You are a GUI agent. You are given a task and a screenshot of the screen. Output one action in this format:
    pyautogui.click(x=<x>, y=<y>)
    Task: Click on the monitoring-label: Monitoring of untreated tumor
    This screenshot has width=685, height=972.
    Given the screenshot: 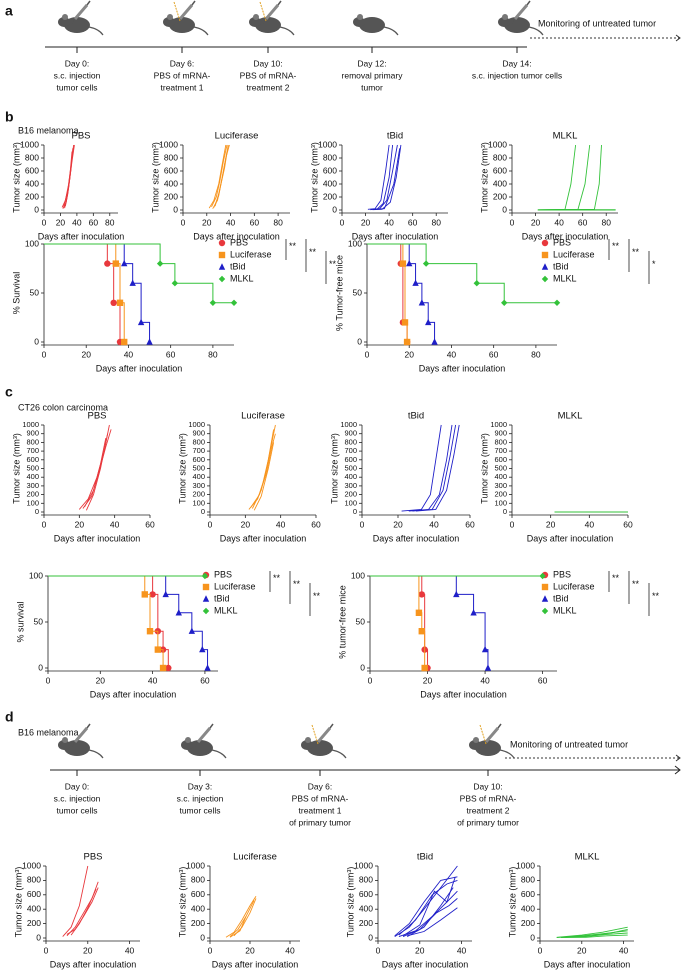 What is the action you would take?
    pyautogui.click(x=569, y=744)
    